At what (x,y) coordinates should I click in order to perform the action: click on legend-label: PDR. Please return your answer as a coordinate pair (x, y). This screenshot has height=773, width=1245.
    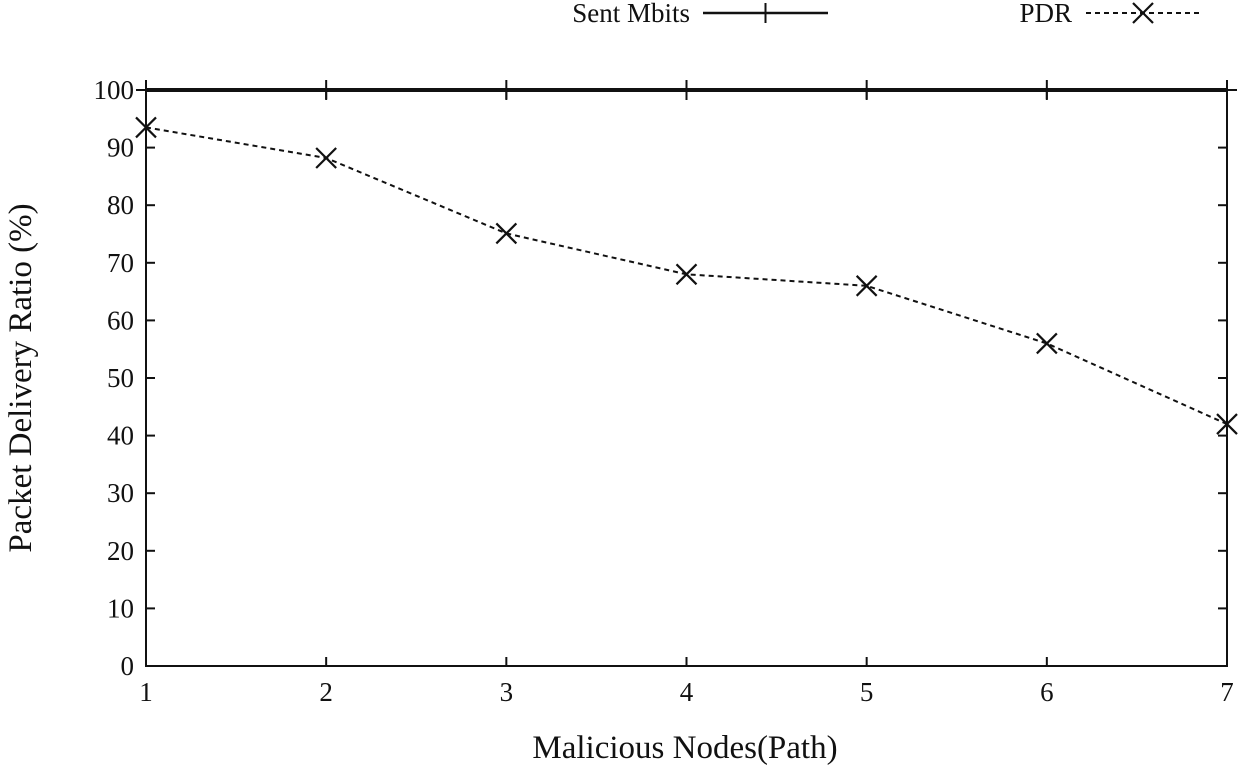
    Looking at the image, I should click on (1045, 14).